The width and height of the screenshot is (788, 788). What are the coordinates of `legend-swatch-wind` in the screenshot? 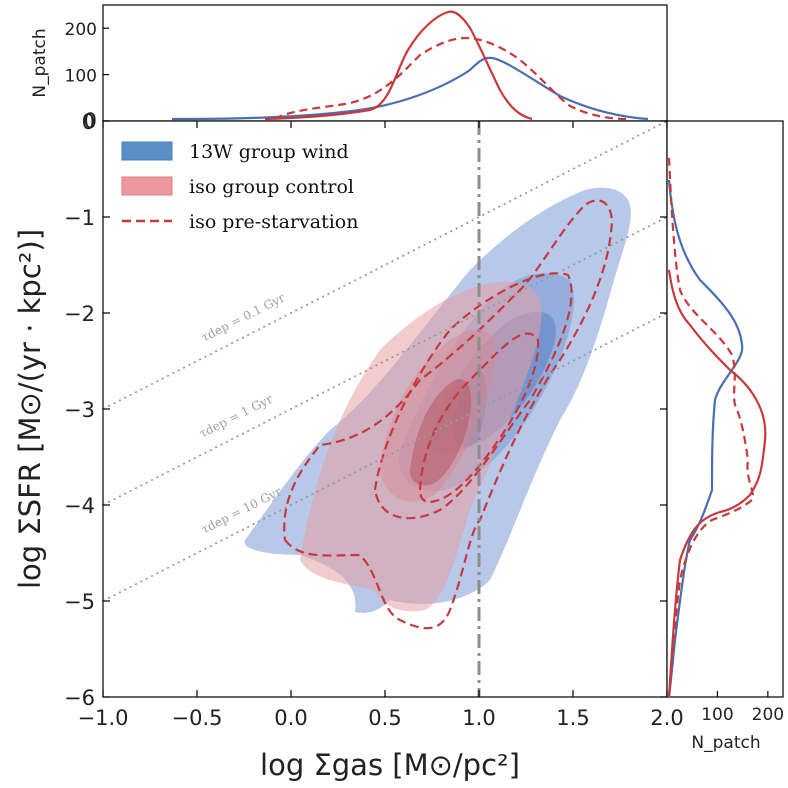 It's located at (147, 151).